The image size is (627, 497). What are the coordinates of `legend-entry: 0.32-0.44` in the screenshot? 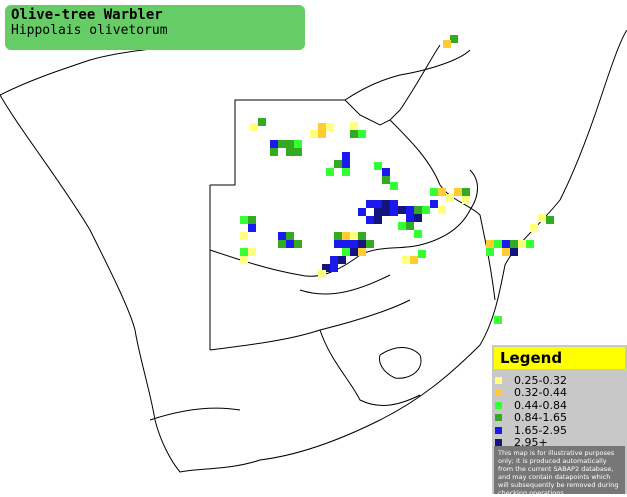 It's located at (561, 392).